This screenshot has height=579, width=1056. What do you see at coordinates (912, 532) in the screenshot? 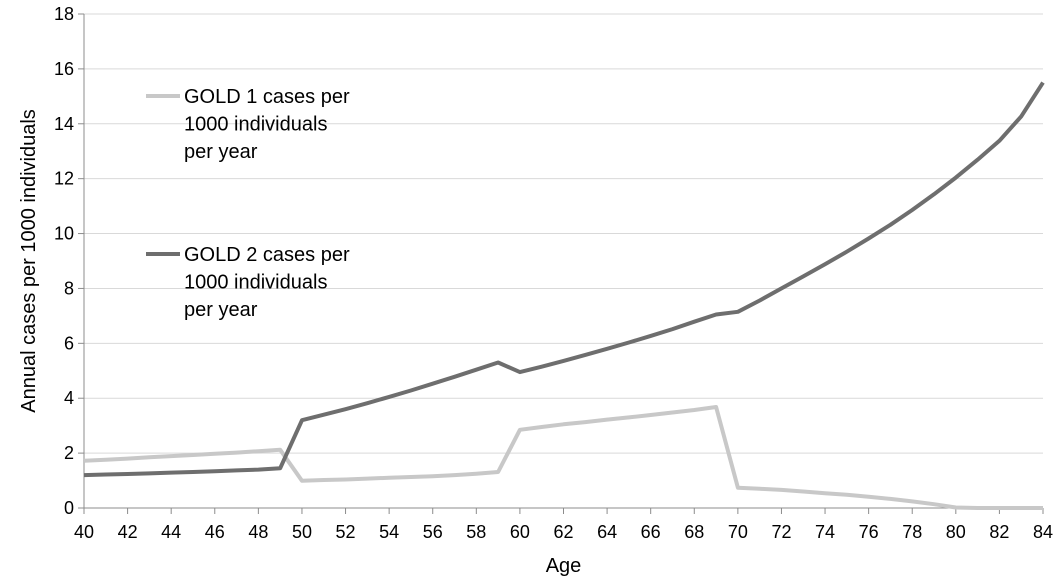
I see `x-tick-label: 78` at bounding box center [912, 532].